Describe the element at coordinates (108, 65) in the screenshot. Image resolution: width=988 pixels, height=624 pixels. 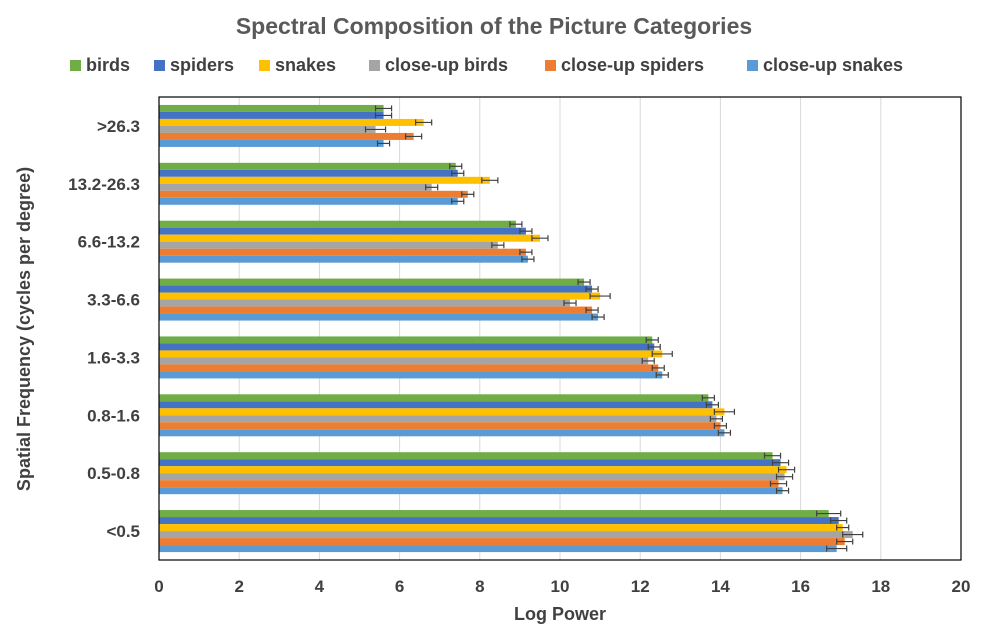
I see `legend-label: birds` at that location.